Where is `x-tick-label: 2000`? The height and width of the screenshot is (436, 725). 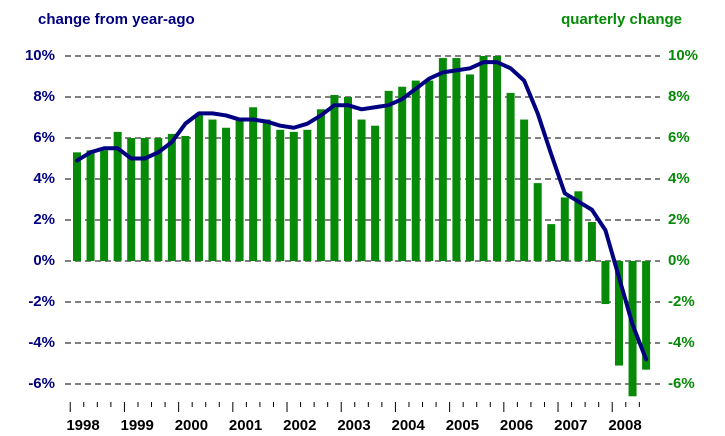 x-tick-label: 2000 is located at coordinates (191, 425).